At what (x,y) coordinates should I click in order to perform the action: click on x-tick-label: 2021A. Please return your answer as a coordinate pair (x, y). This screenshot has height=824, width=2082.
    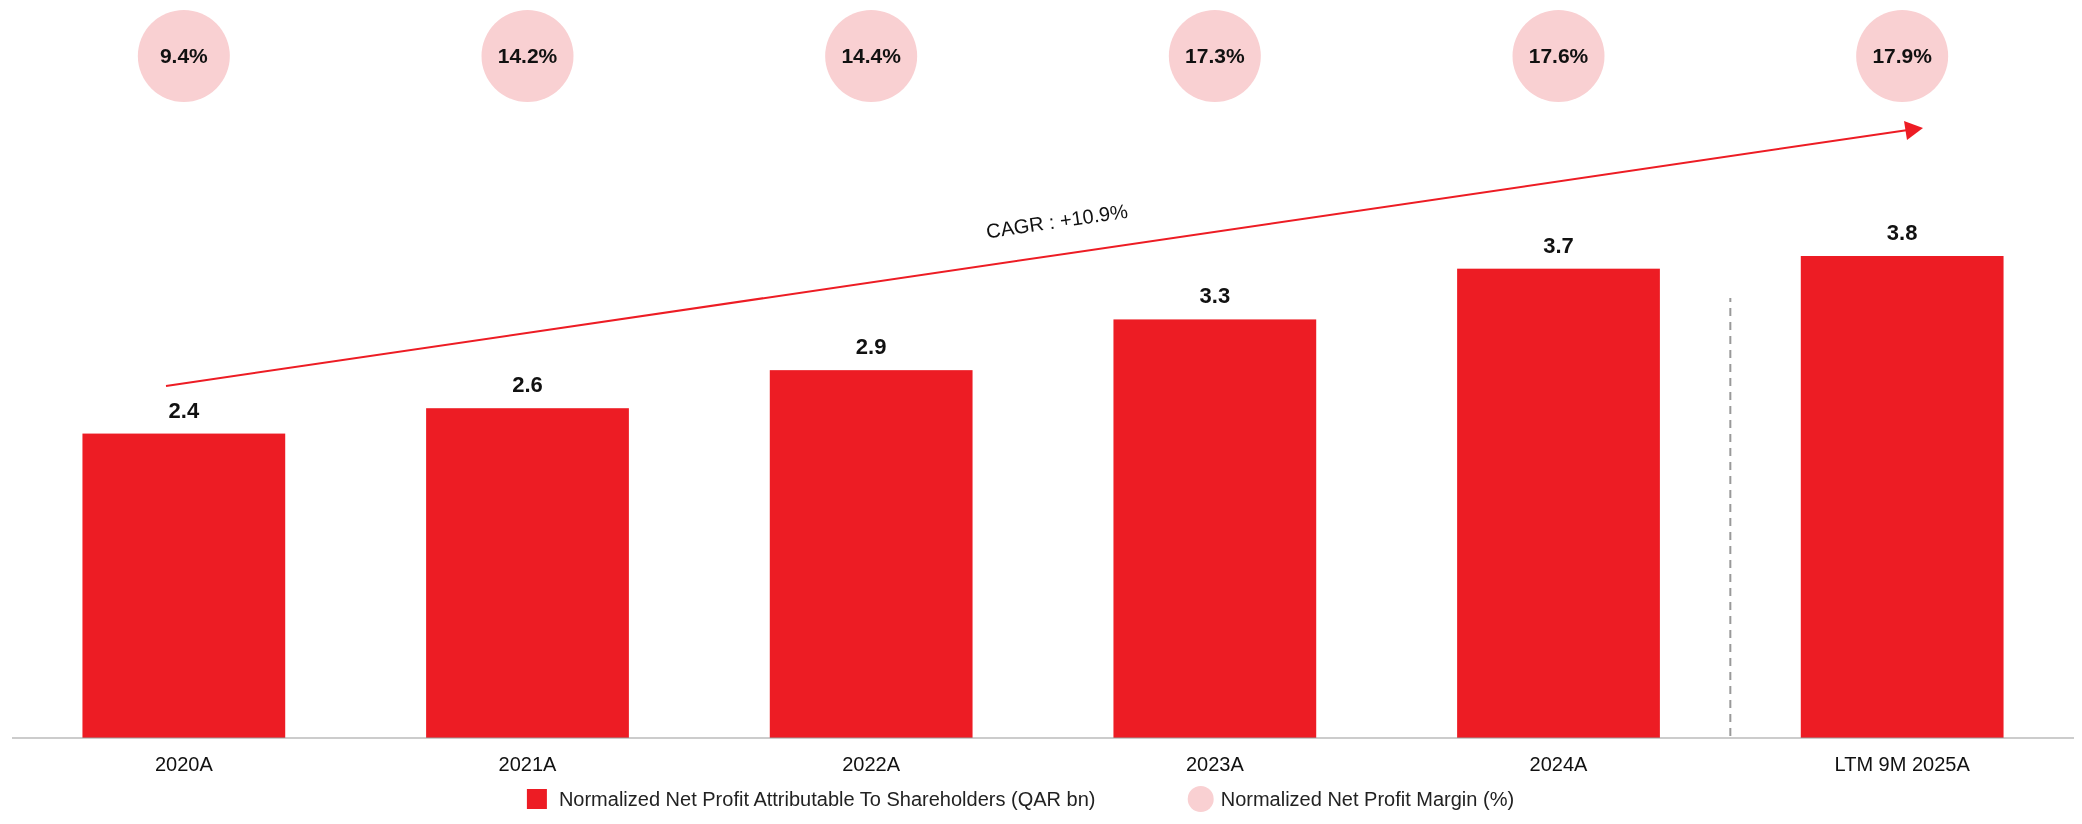
    Looking at the image, I should click on (528, 764).